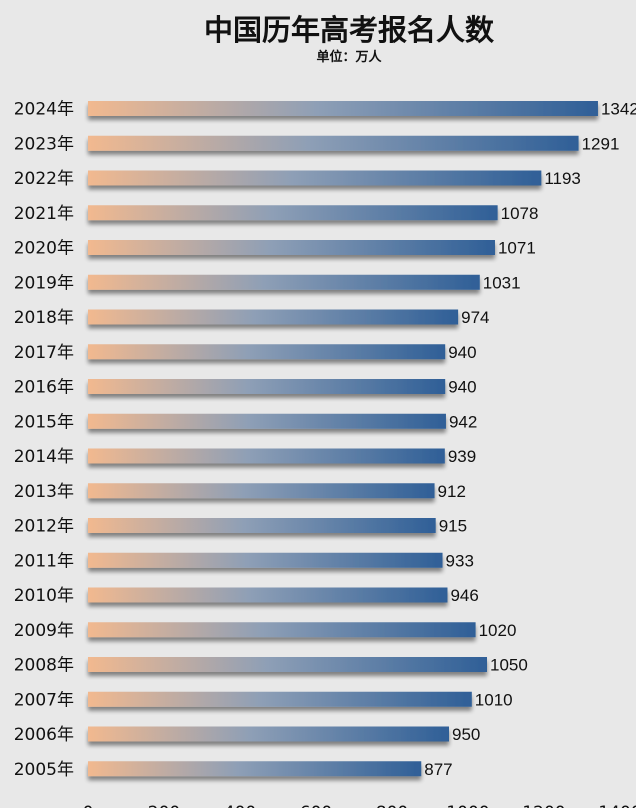  What do you see at coordinates (498, 630) in the screenshot?
I see `value-label: 1020` at bounding box center [498, 630].